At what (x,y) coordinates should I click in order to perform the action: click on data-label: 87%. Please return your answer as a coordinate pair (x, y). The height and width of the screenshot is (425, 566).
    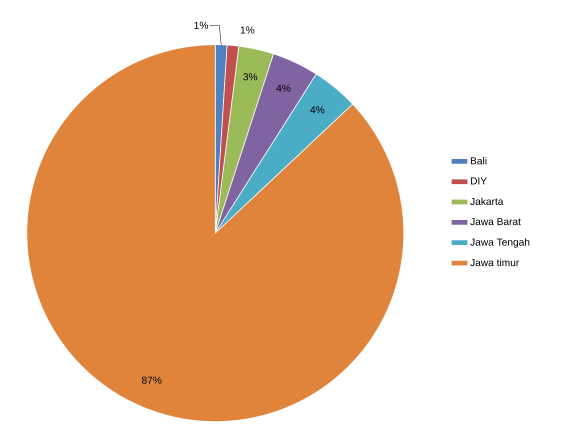
    Looking at the image, I should click on (152, 380).